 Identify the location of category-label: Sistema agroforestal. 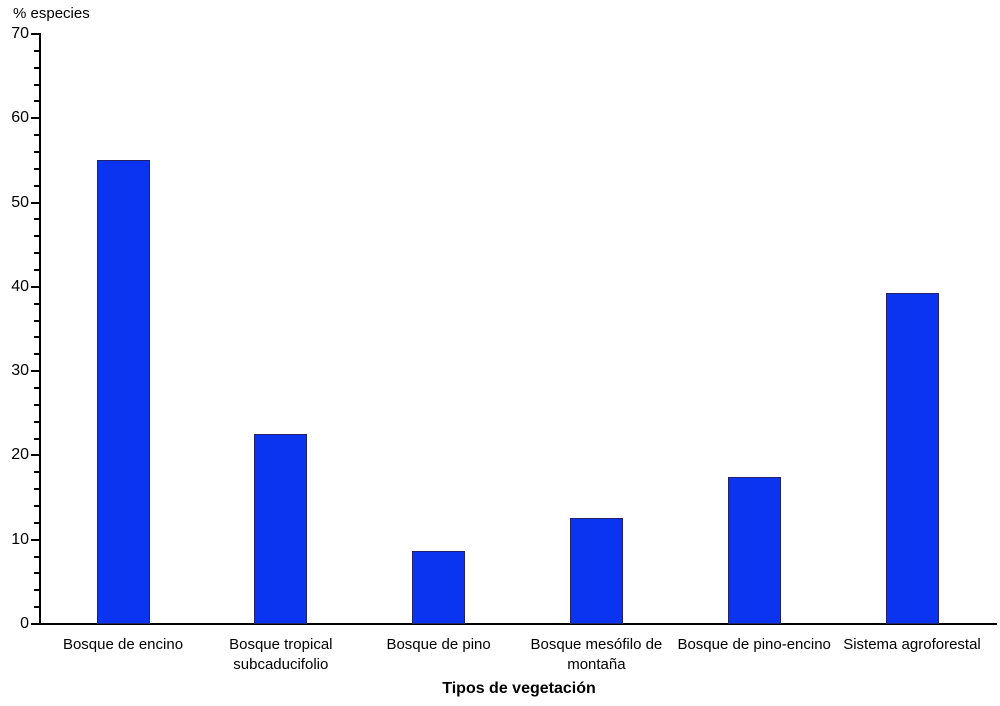
(912, 644).